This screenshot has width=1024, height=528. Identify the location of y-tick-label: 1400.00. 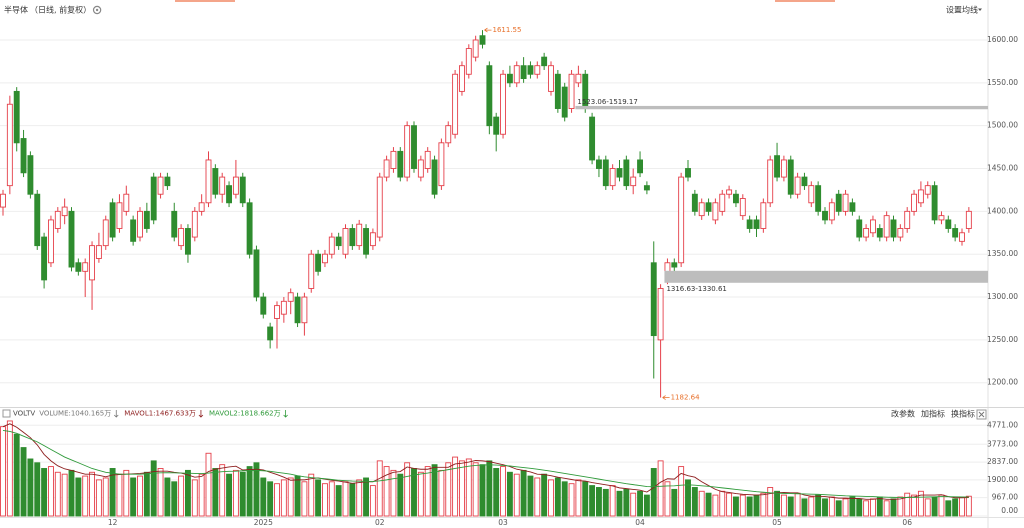
(1002, 210).